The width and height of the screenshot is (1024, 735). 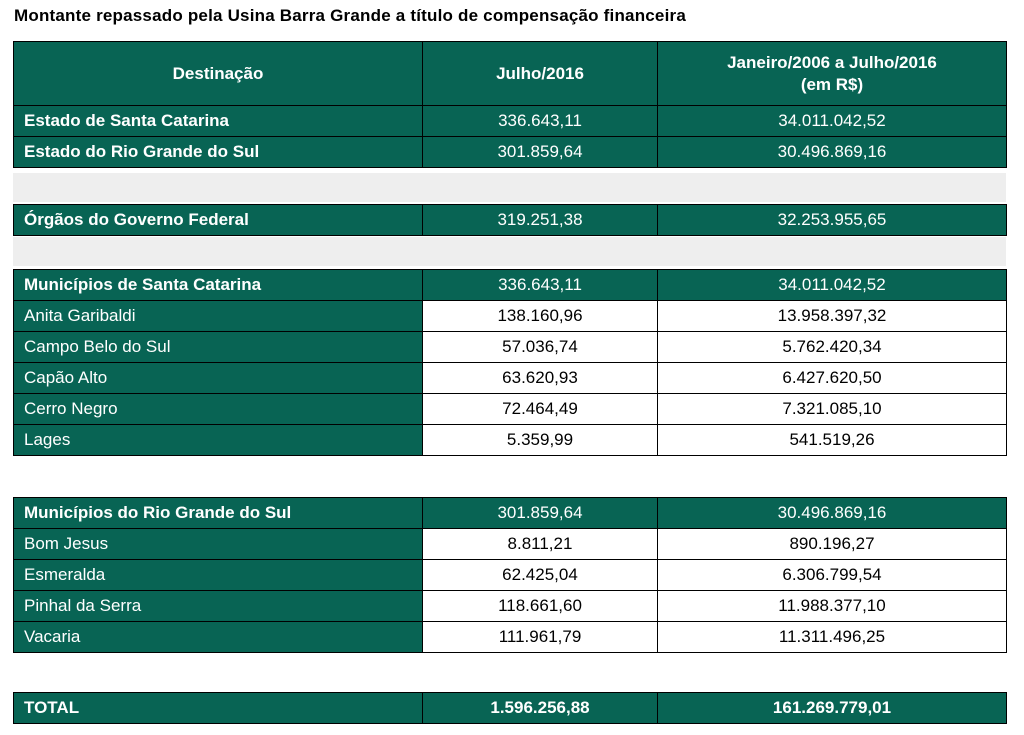 What do you see at coordinates (540, 220) in the screenshot?
I see `row-julho-2016: 319.251,38` at bounding box center [540, 220].